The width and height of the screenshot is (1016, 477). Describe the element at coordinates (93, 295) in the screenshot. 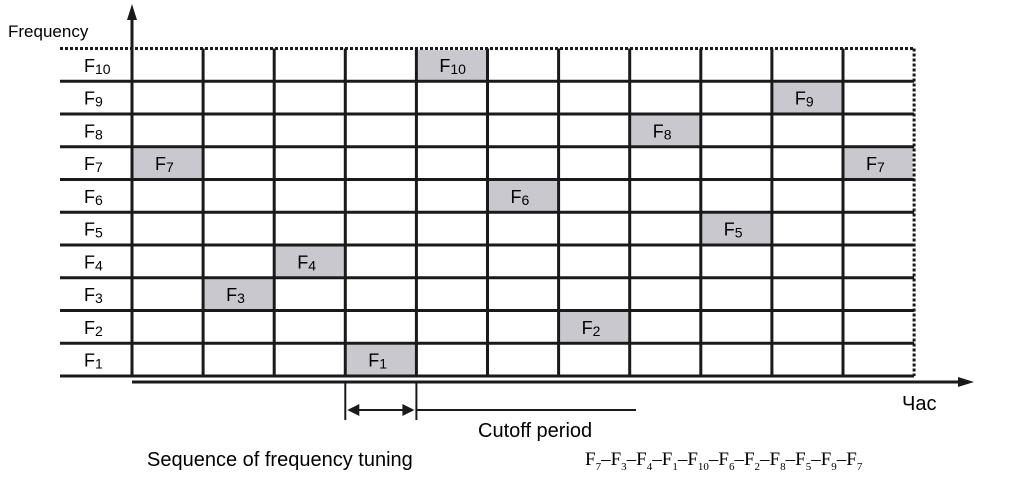

I see `frequency-label: F3` at that location.